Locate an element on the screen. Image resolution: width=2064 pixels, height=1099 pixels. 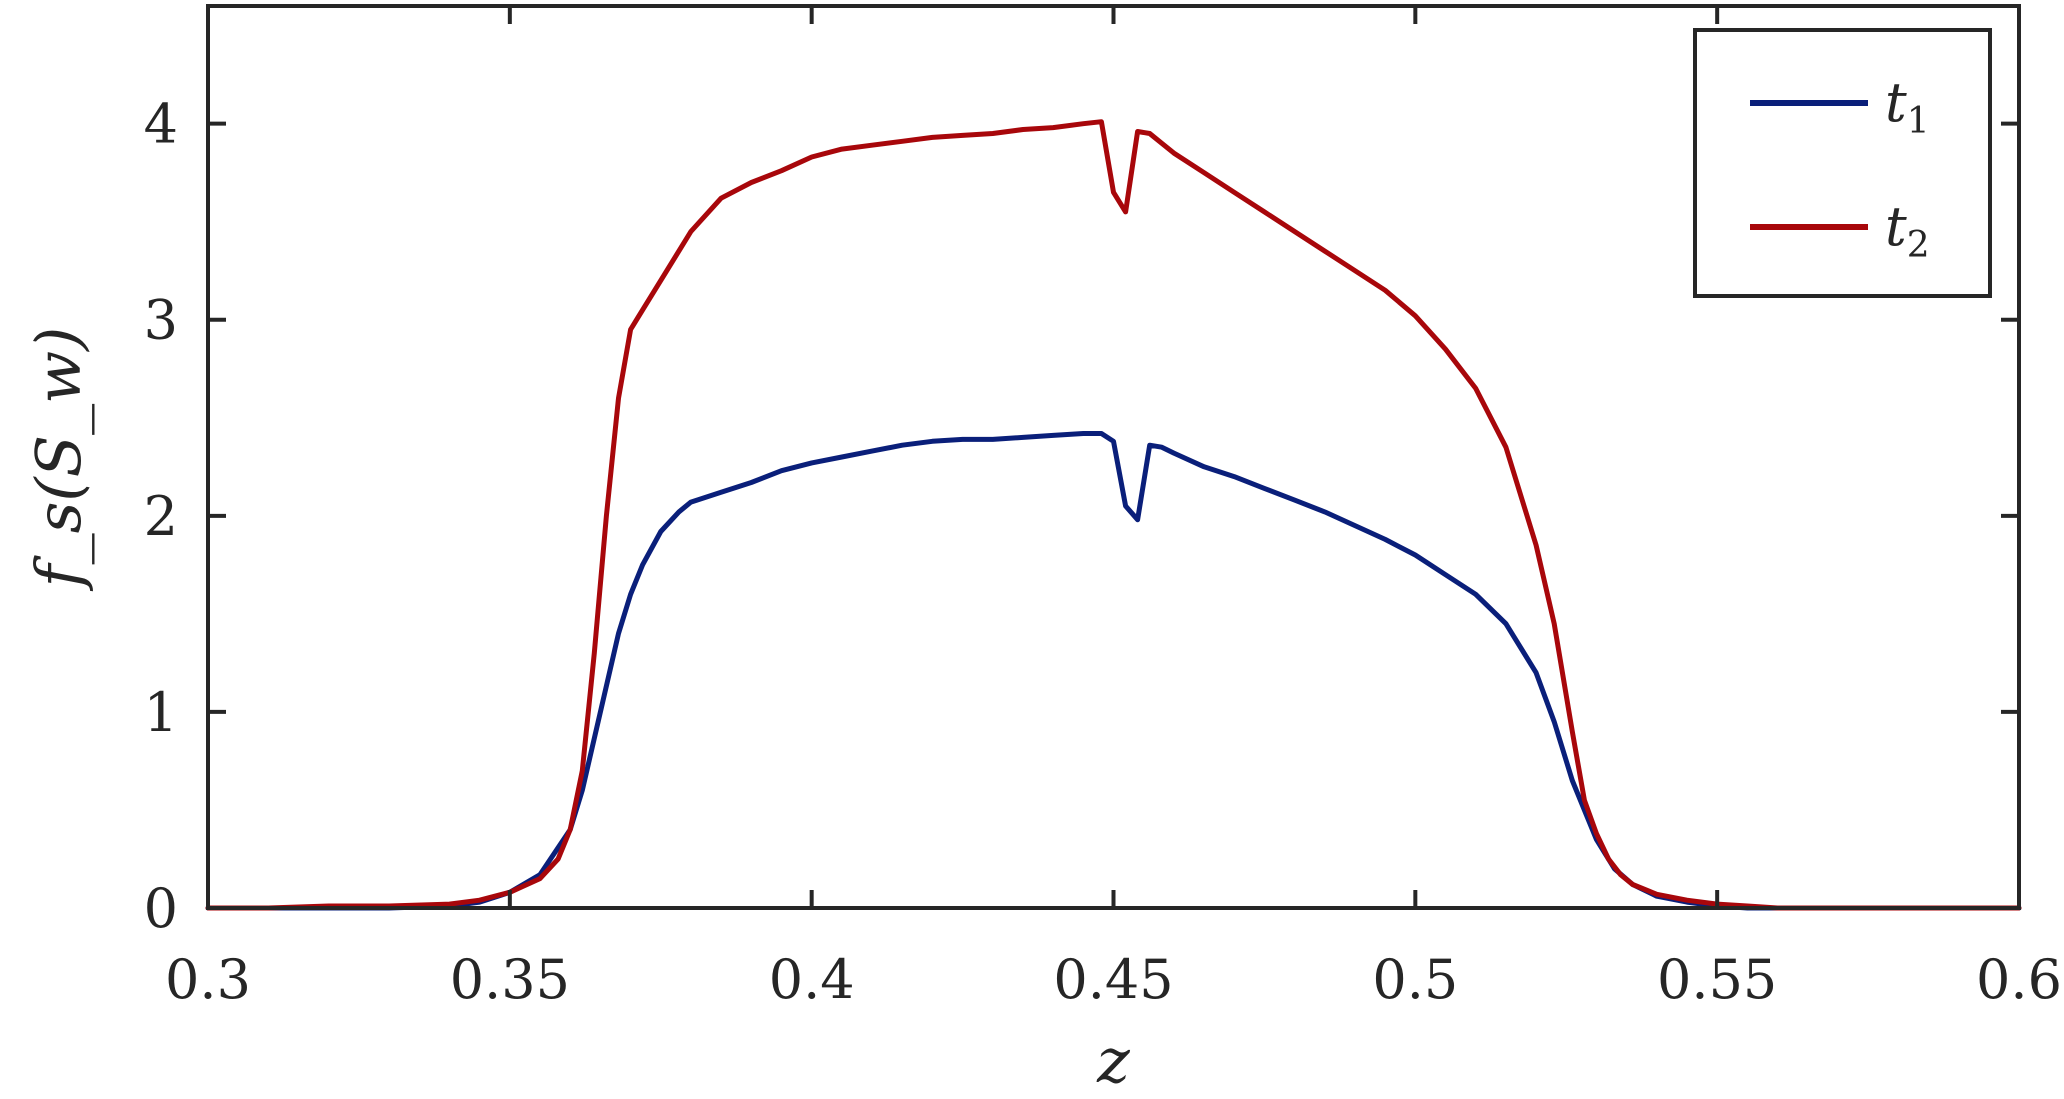
x-tick-label: 0.55 is located at coordinates (1717, 979).